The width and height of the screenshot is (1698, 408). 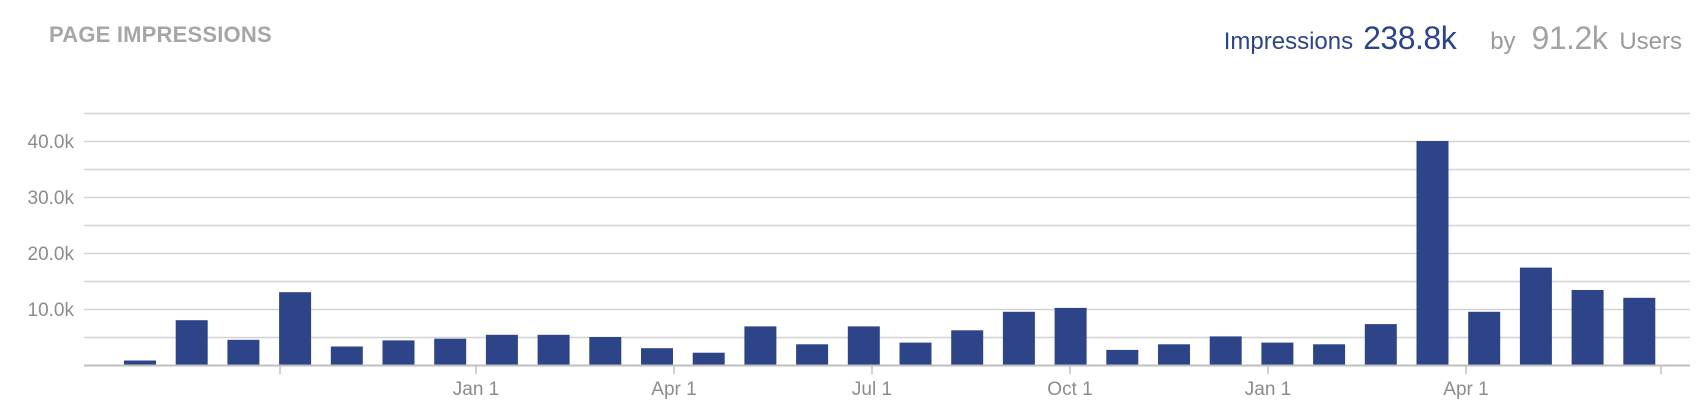 I want to click on y-axis-labels: 10.0k 20.0k 30.0k 40.0k, so click(x=51, y=226).